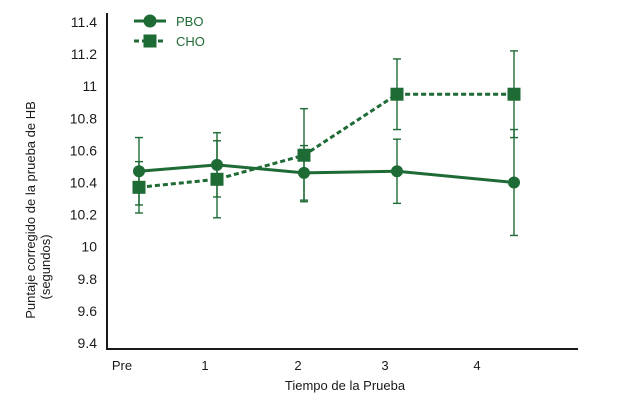  I want to click on legend-pbo-marker, so click(150, 21).